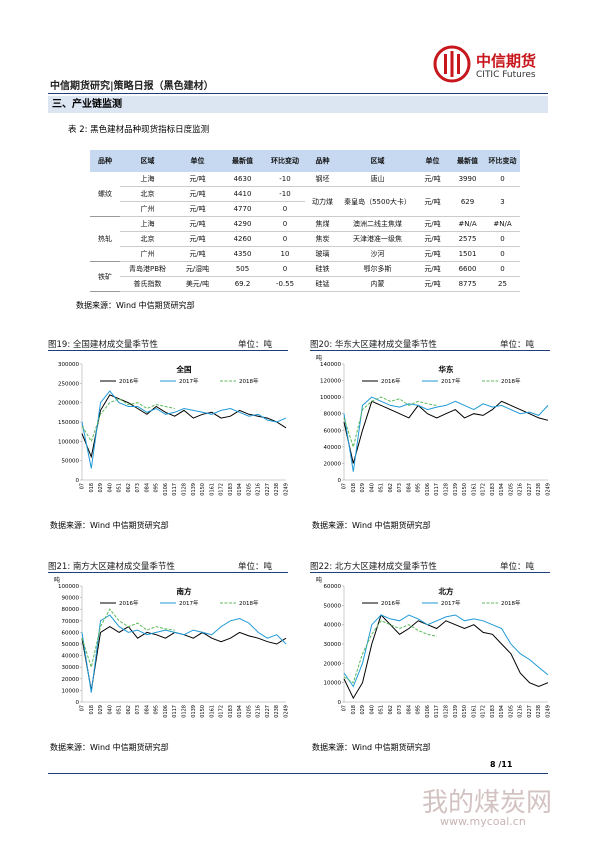 The height and width of the screenshot is (842, 595). I want to click on x-tick-label: 0172, so click(484, 711).